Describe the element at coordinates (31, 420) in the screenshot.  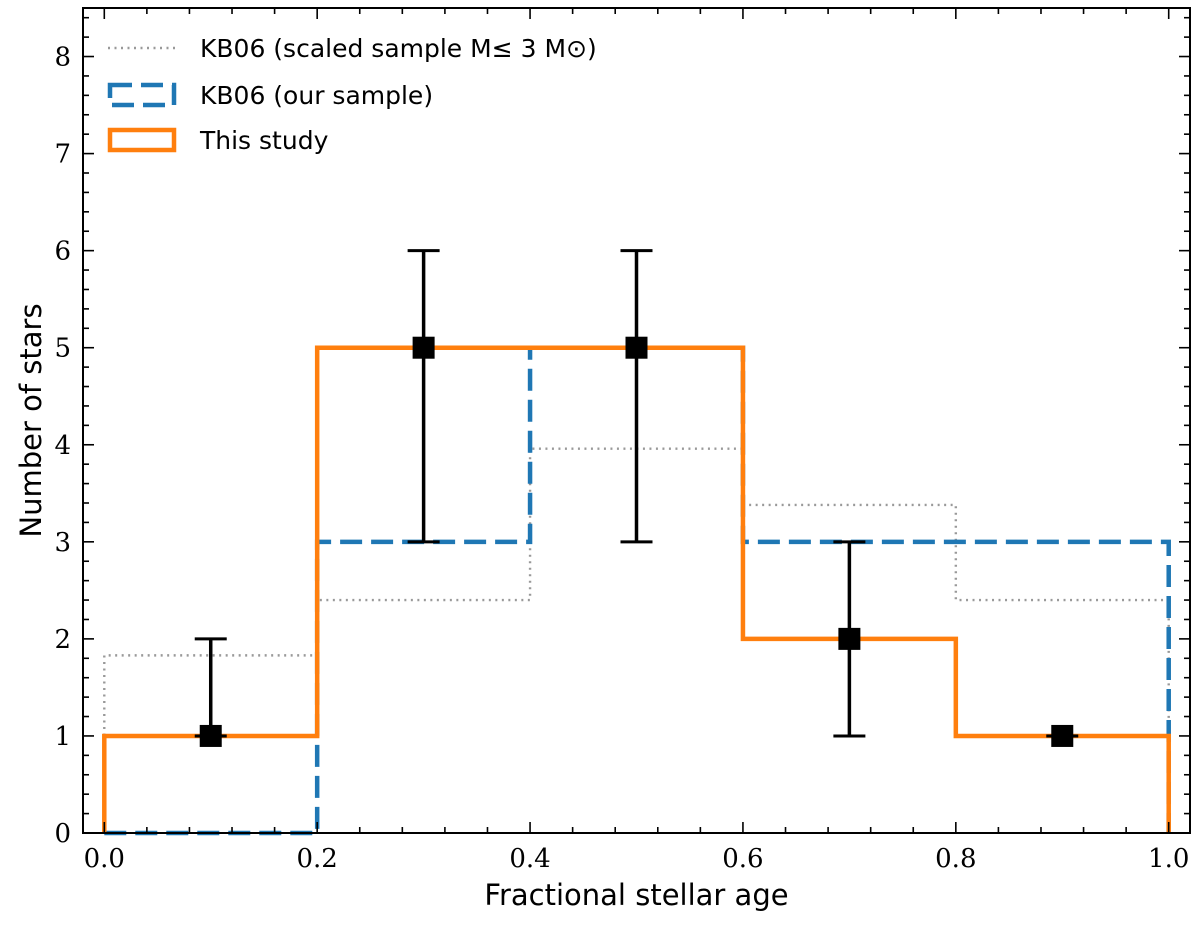
I see `y-axis-label: Number of stars` at that location.